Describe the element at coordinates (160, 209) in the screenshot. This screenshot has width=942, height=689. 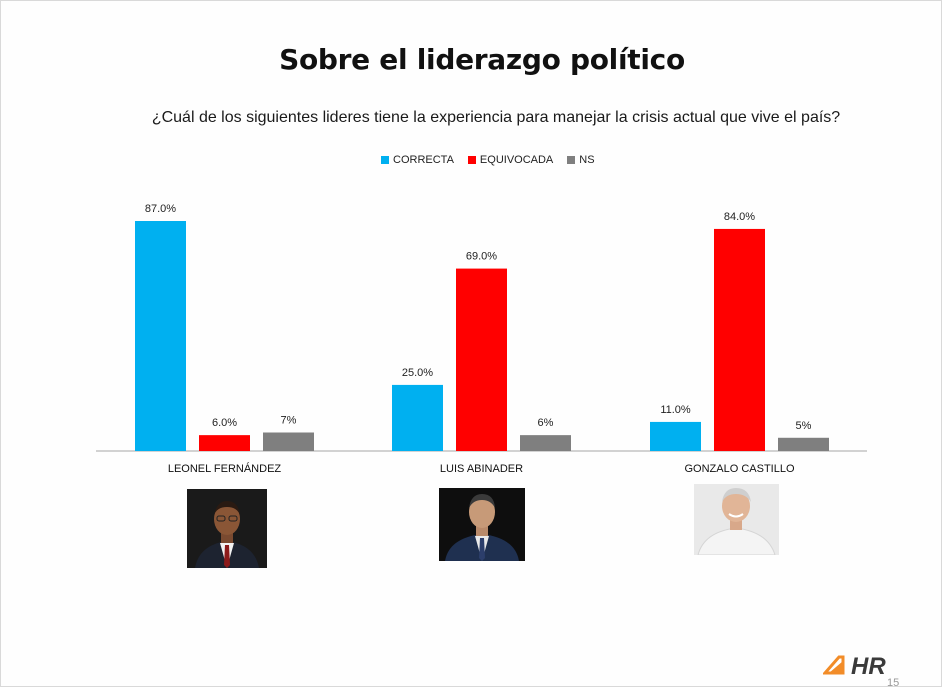
I see `data-label-correcta-0: 87.0%` at that location.